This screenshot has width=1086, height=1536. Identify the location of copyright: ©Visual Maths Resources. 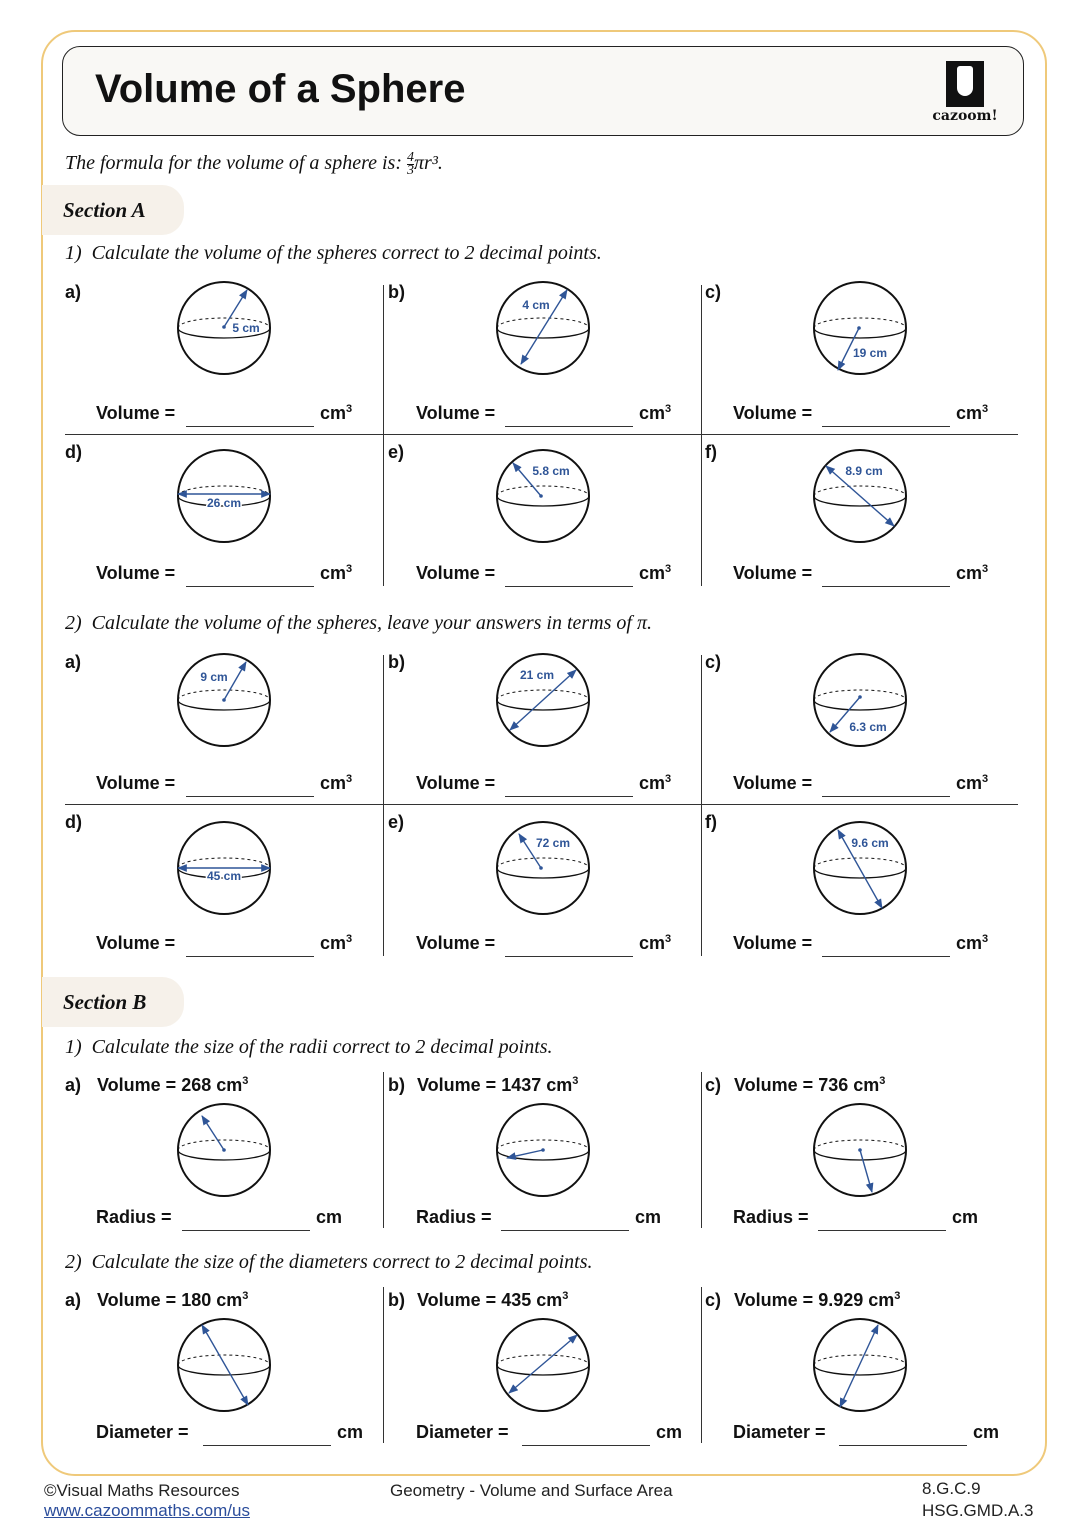
(142, 1490).